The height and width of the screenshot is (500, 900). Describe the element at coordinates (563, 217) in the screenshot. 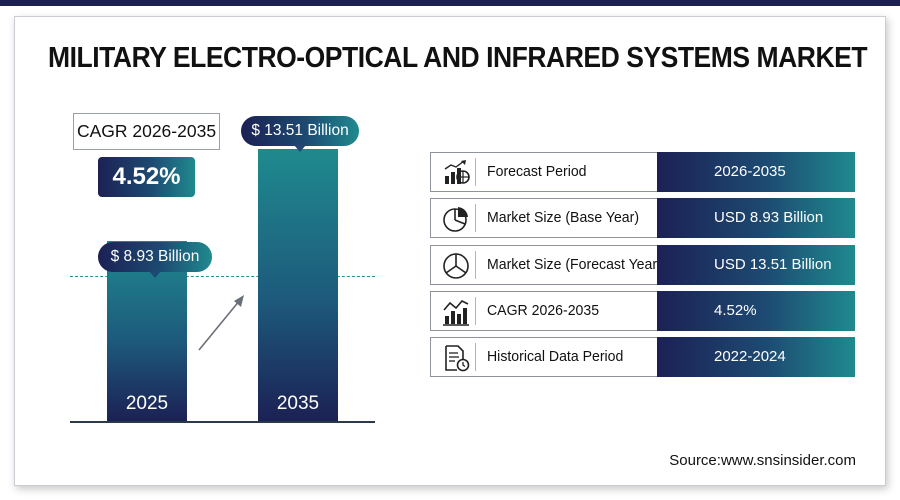

I see `row-label: Market Size (Base Year)` at that location.